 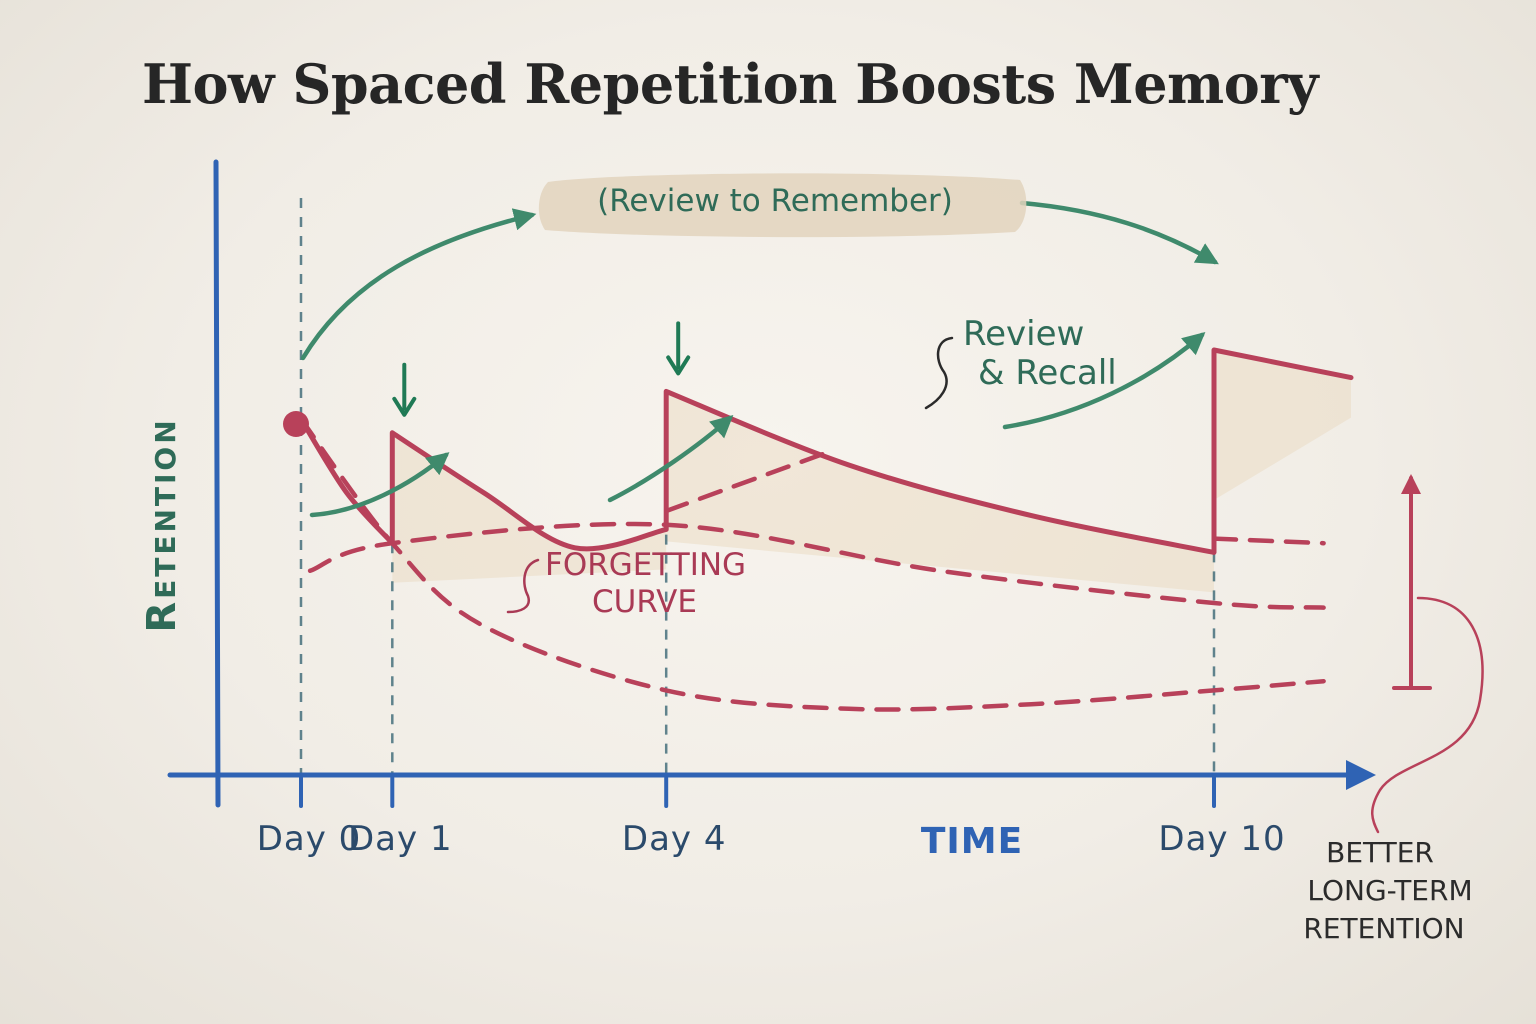 I want to click on x-tick-label: Day 1, so click(x=400, y=839).